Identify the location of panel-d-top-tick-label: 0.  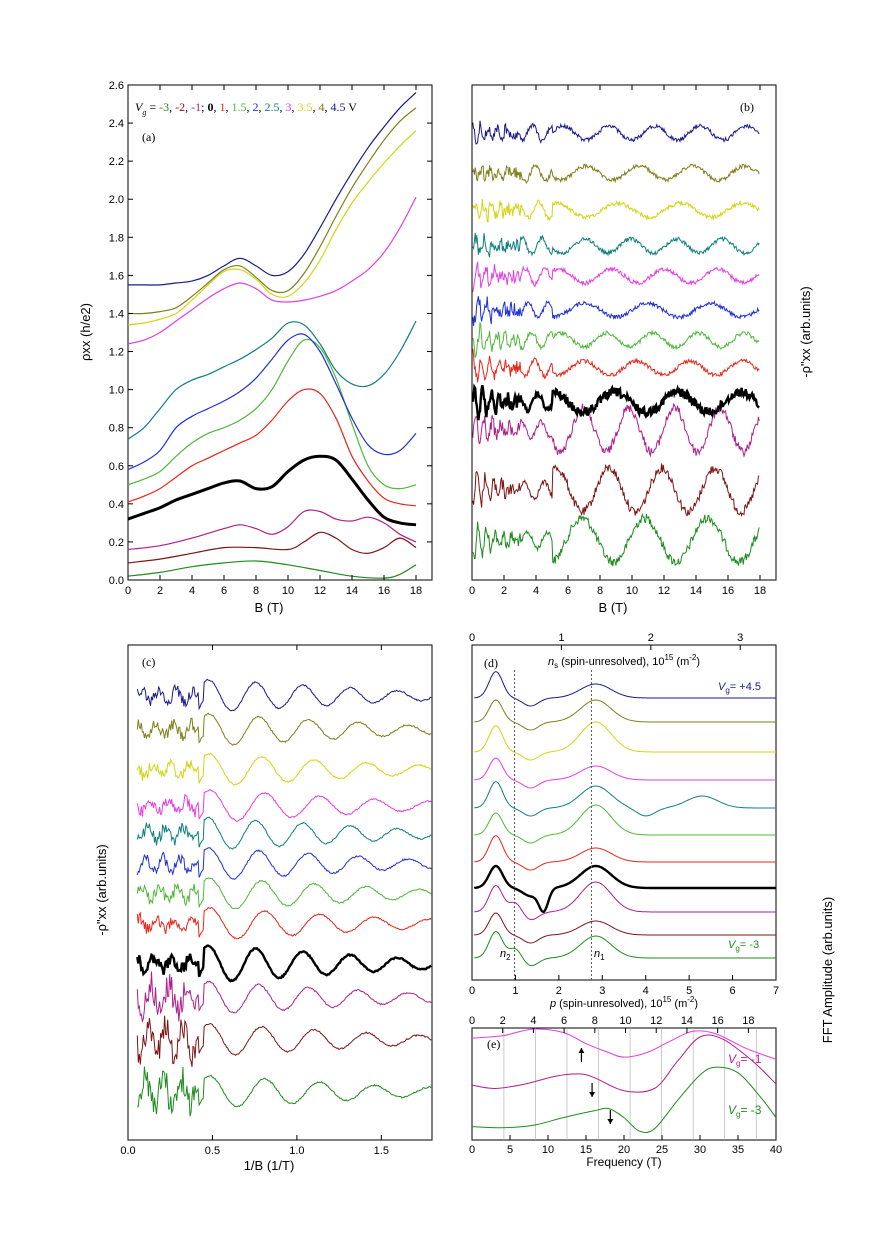
(472, 638).